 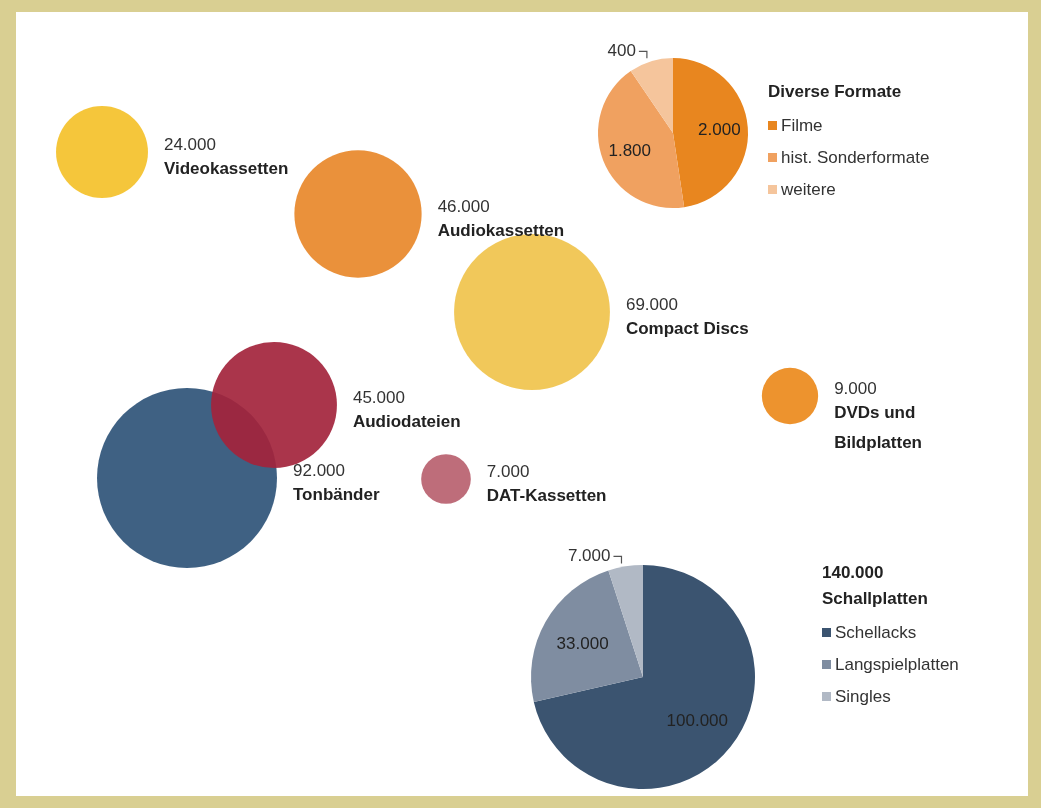 What do you see at coordinates (719, 130) in the screenshot?
I see `data-label: 2.000` at bounding box center [719, 130].